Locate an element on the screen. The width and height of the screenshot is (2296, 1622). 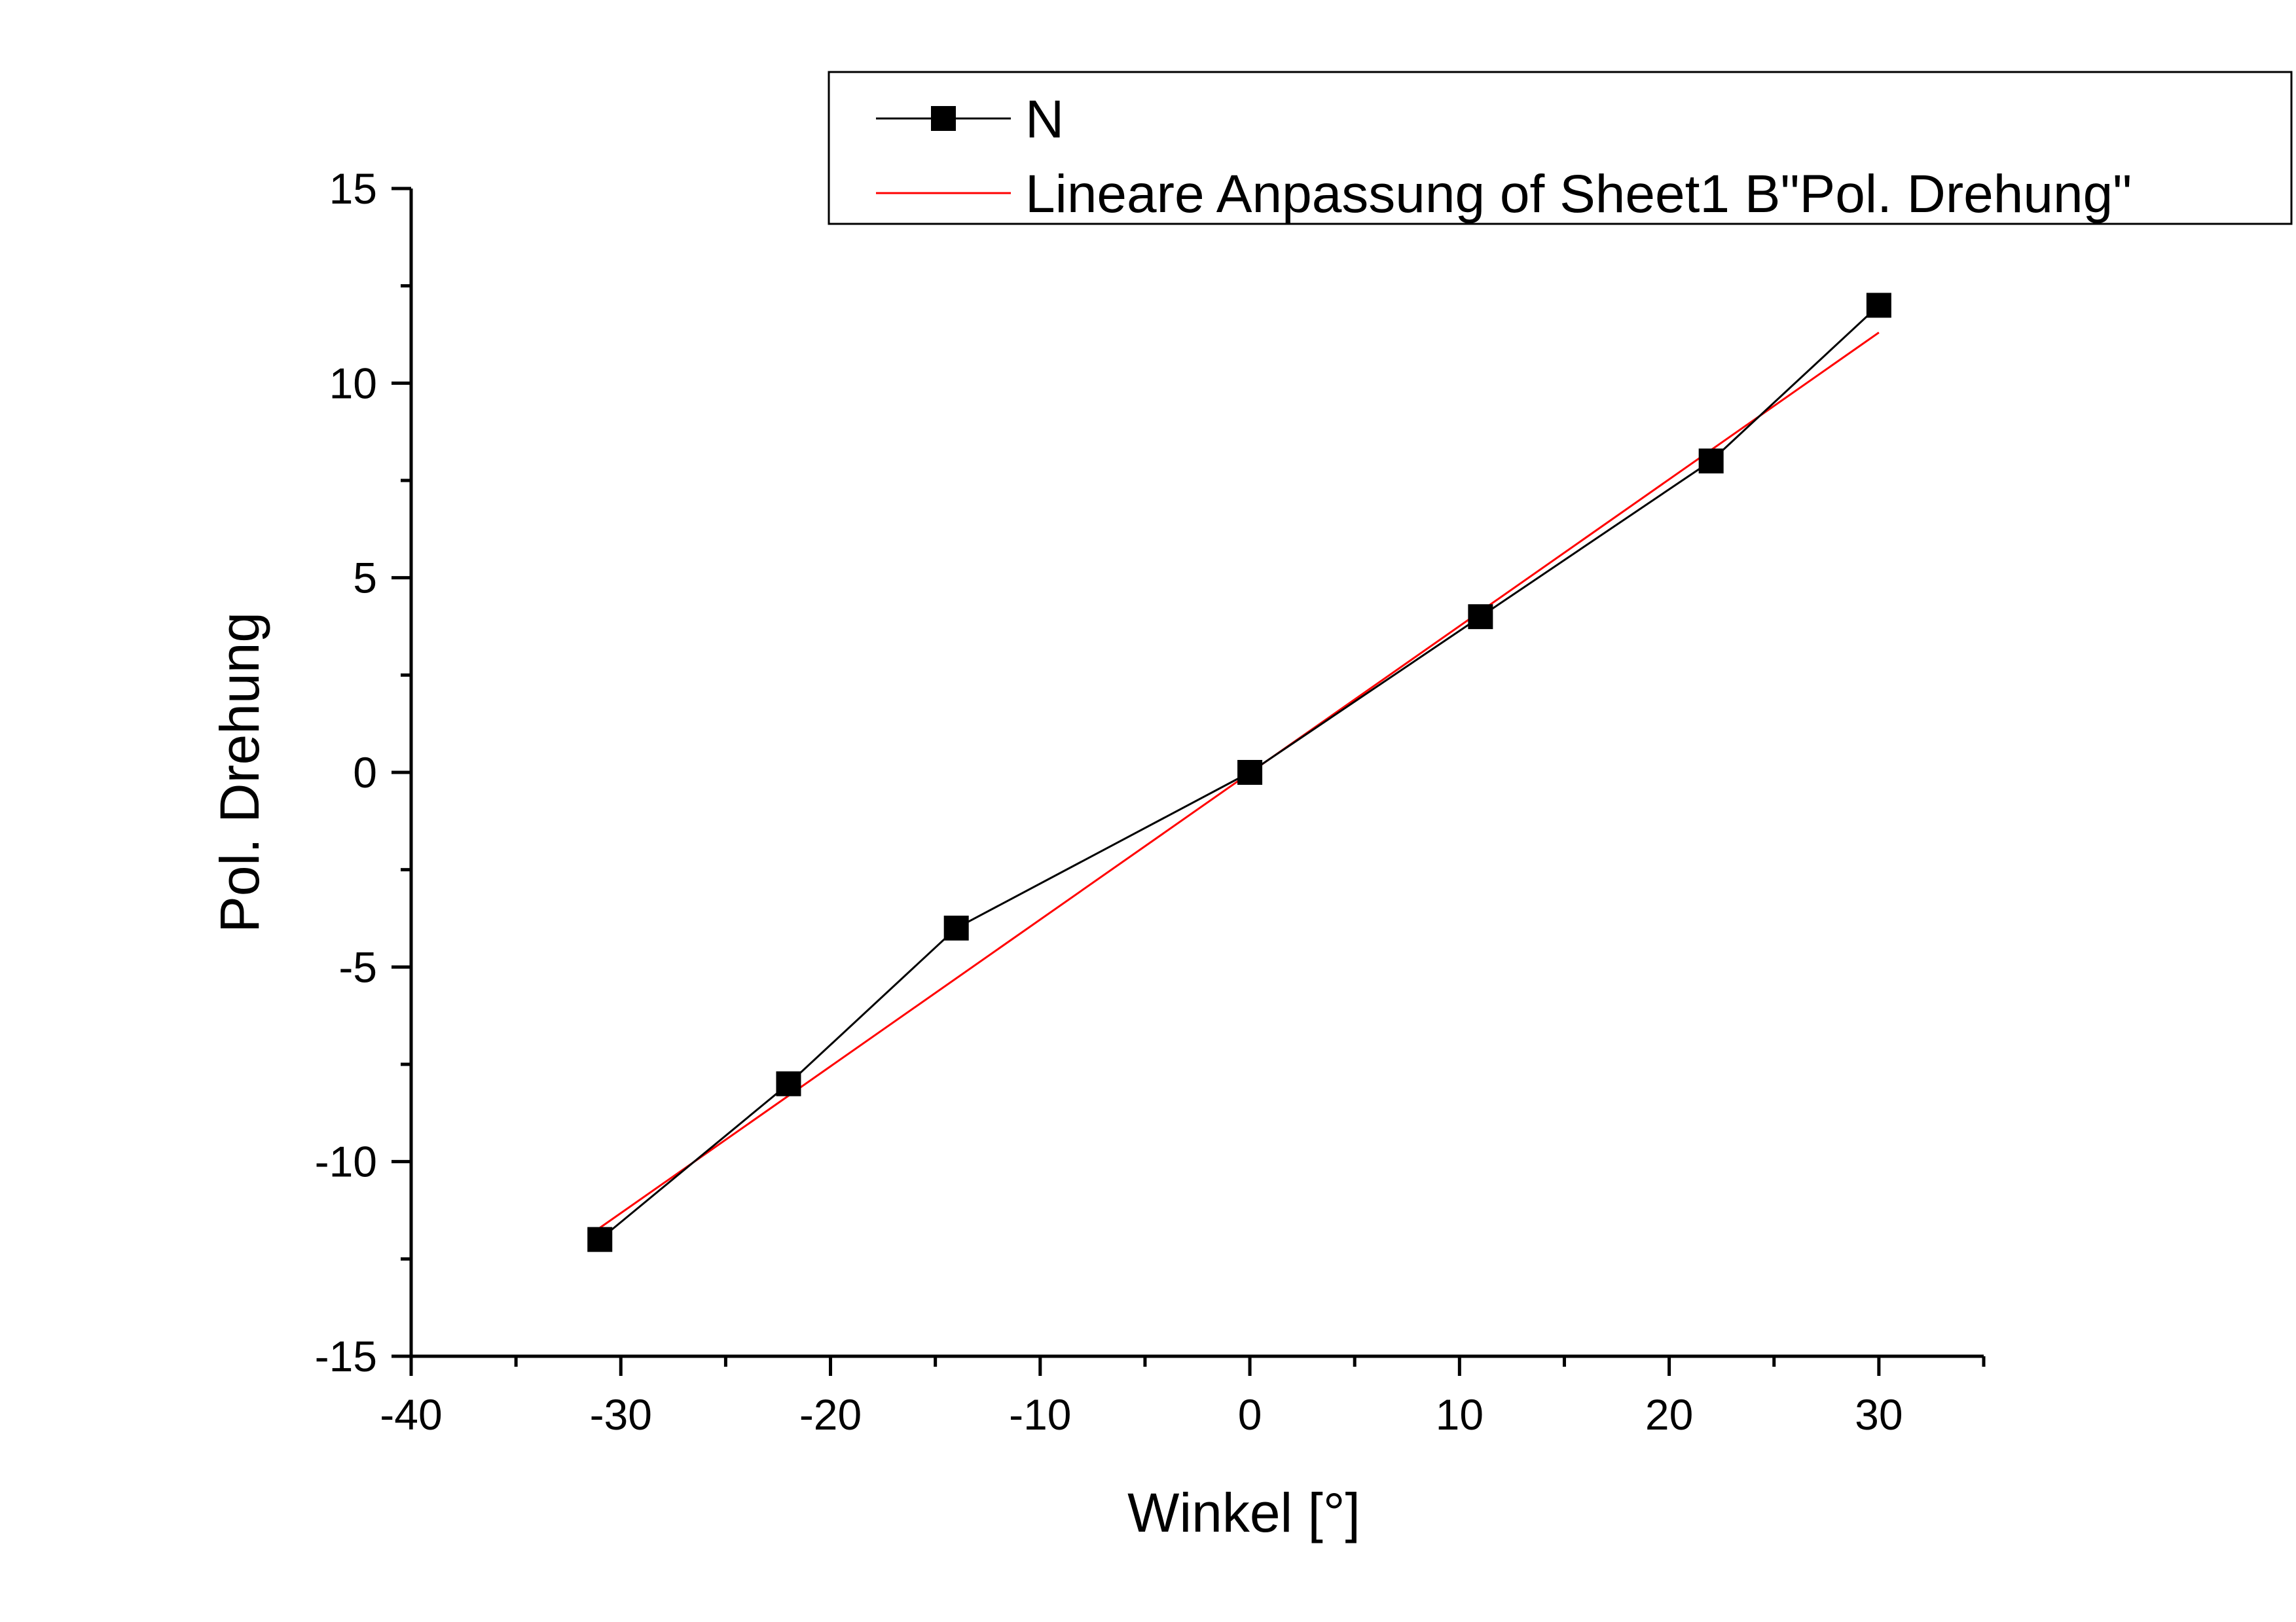
y-tick-label: 10 is located at coordinates (353, 383).